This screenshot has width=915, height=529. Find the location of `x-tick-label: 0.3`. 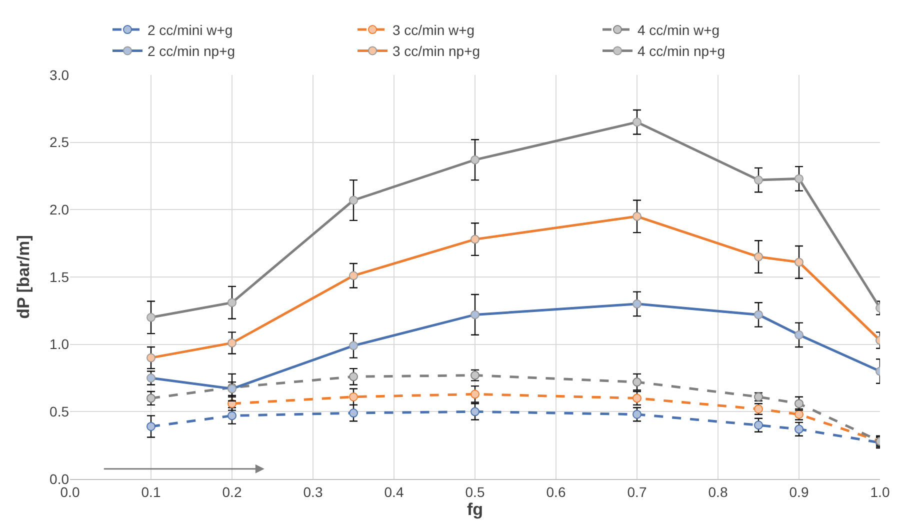

x-tick-label: 0.3 is located at coordinates (313, 492).